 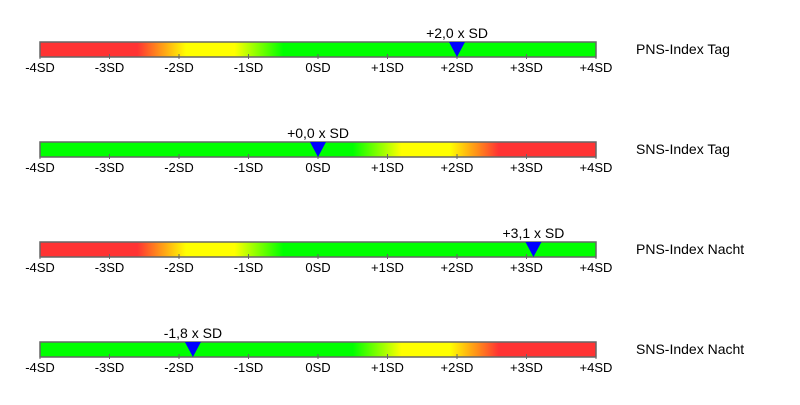 I want to click on value-label: +3,1 x SD, so click(x=534, y=233).